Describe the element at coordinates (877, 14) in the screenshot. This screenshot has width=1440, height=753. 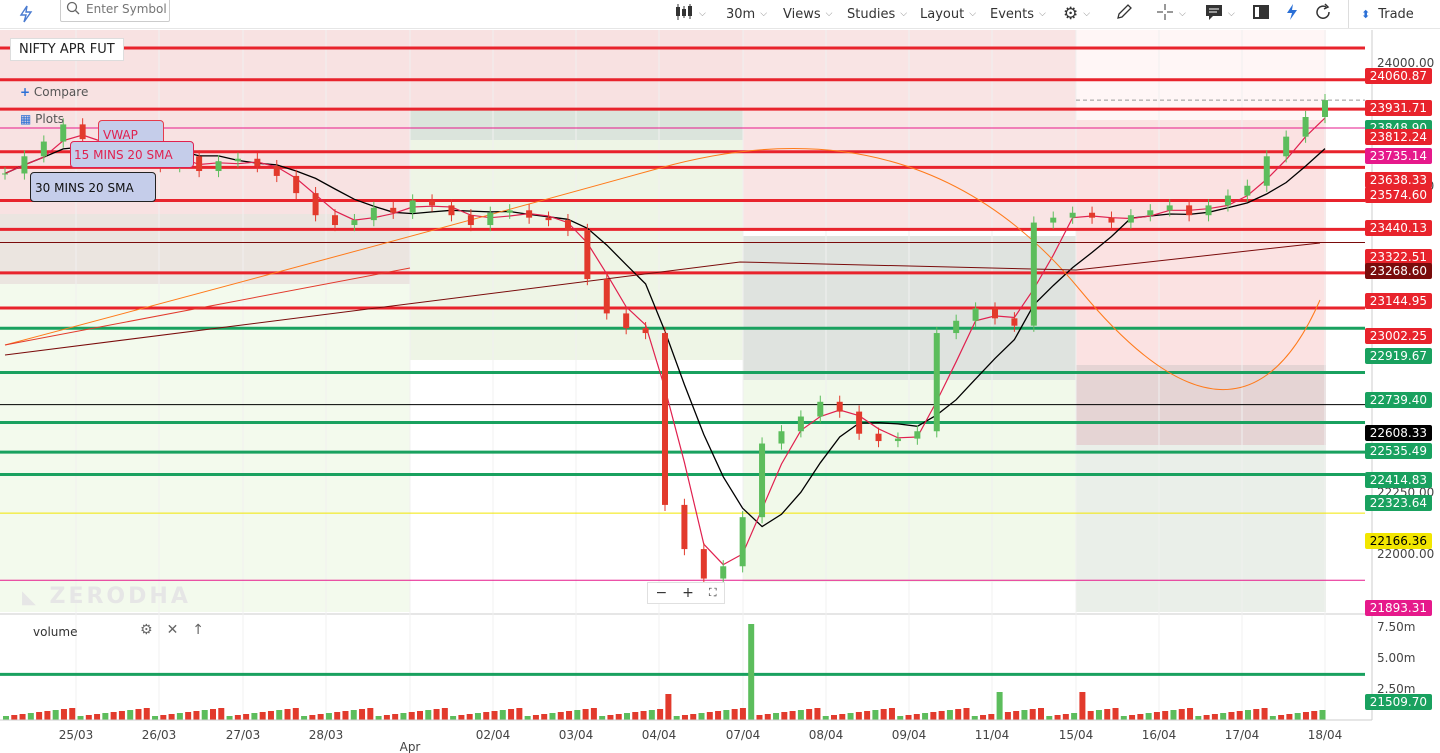
I see `studies-dropdown: Studies ⌵` at that location.